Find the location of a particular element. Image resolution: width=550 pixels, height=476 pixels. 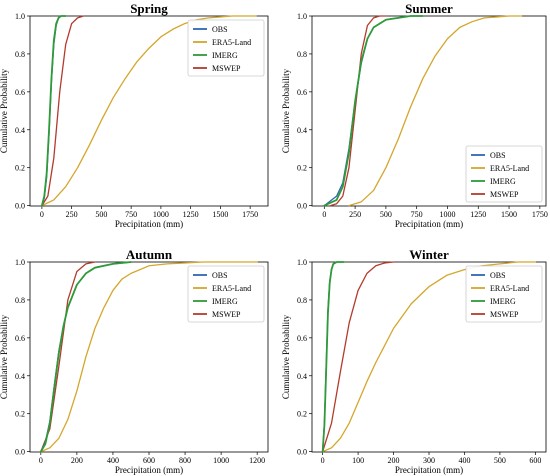

series-line-era5-land is located at coordinates (435, 111).